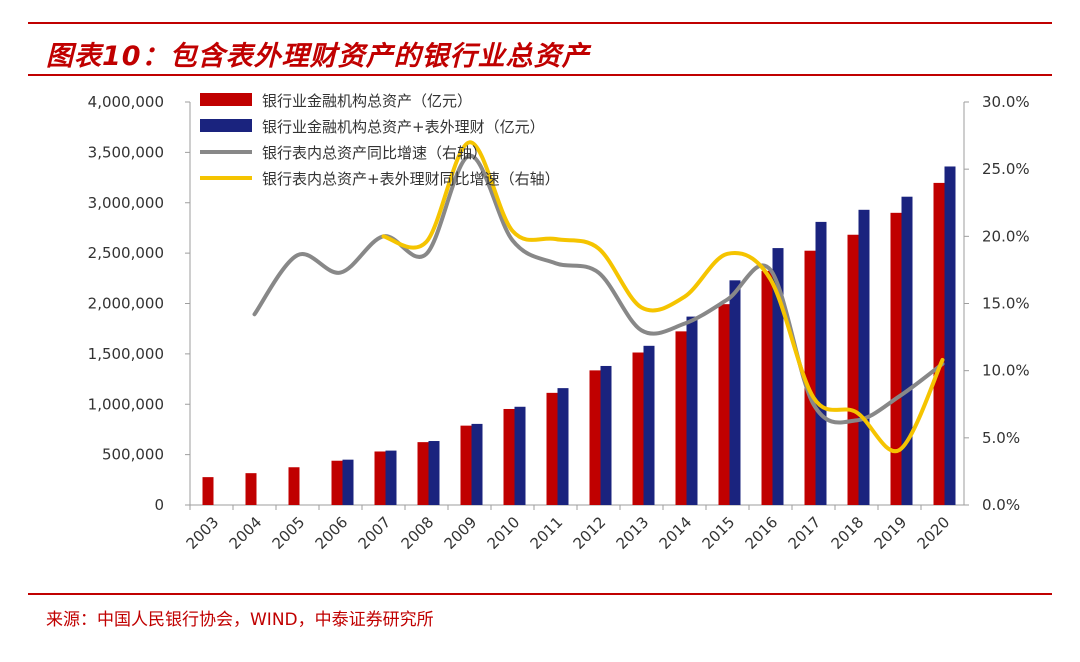 The height and width of the screenshot is (662, 1080). What do you see at coordinates (159, 505) in the screenshot?
I see `left-tick-label: 0` at bounding box center [159, 505].